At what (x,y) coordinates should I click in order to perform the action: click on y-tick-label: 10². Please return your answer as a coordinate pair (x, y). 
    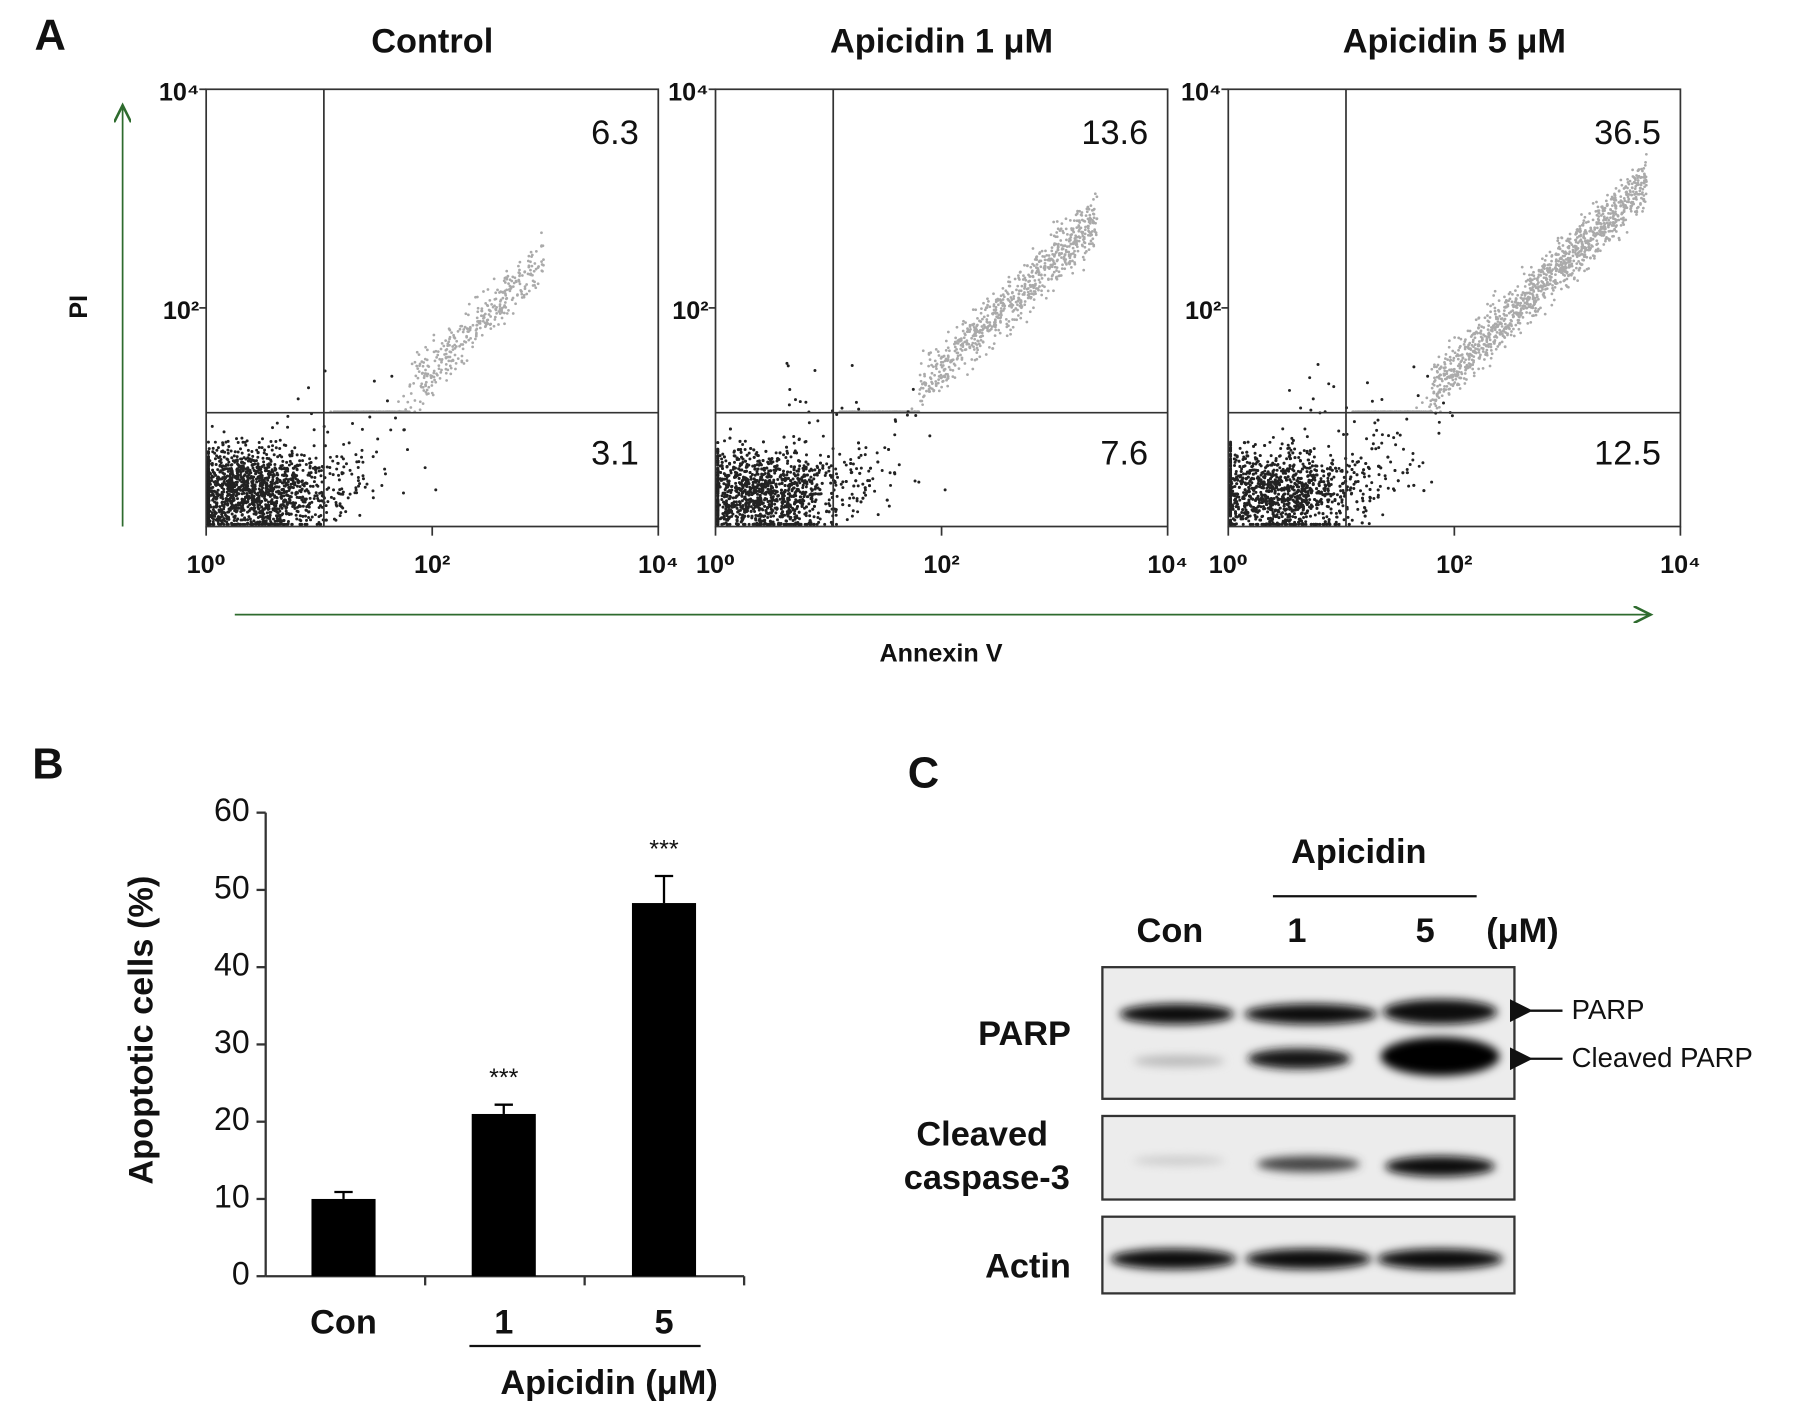
    Looking at the image, I should click on (181, 311).